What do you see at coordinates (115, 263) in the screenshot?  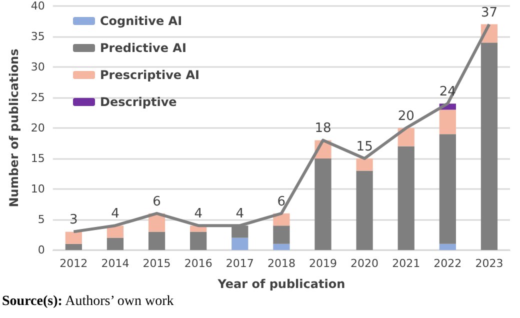 I see `x-tick-label: 2014` at bounding box center [115, 263].